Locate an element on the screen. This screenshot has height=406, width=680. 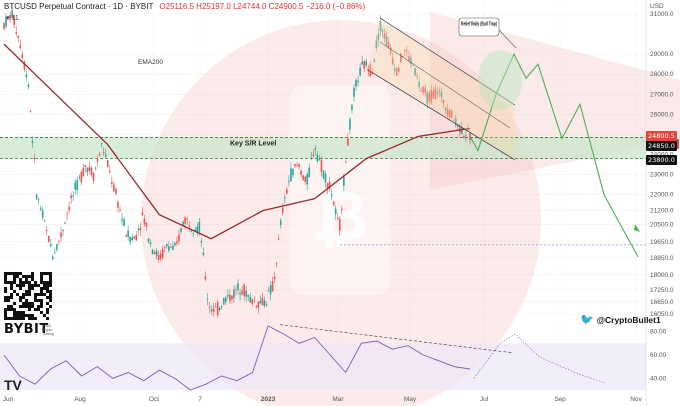
y-tick-label: 20500.0 is located at coordinates (662, 225).